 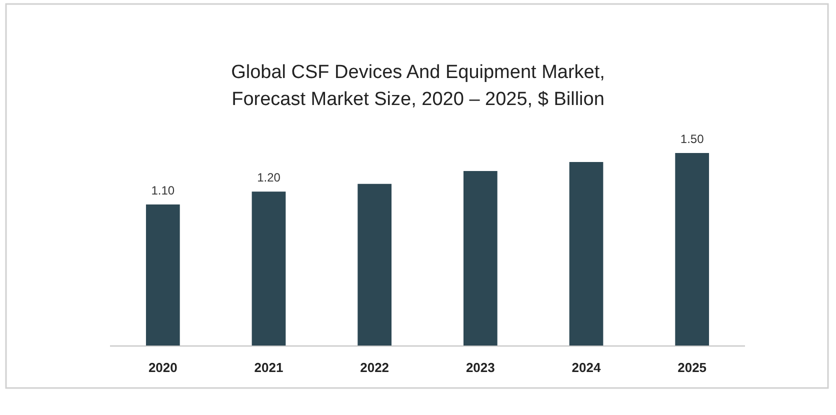 I want to click on data-label: 1.10, so click(x=163, y=190).